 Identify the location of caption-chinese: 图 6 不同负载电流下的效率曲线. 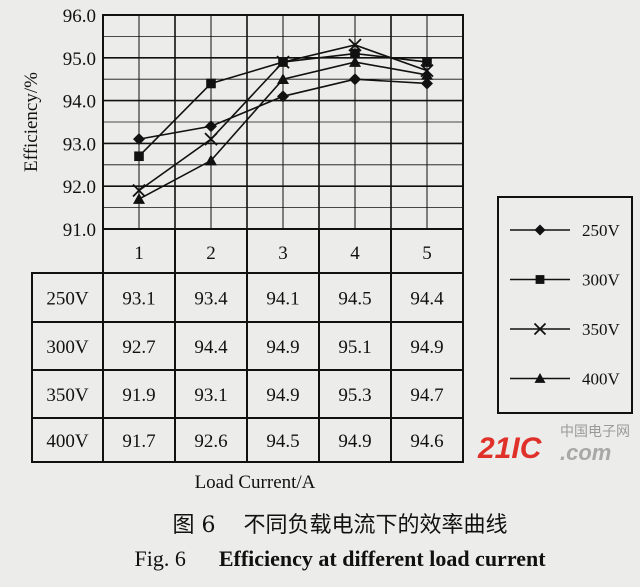
(340, 525).